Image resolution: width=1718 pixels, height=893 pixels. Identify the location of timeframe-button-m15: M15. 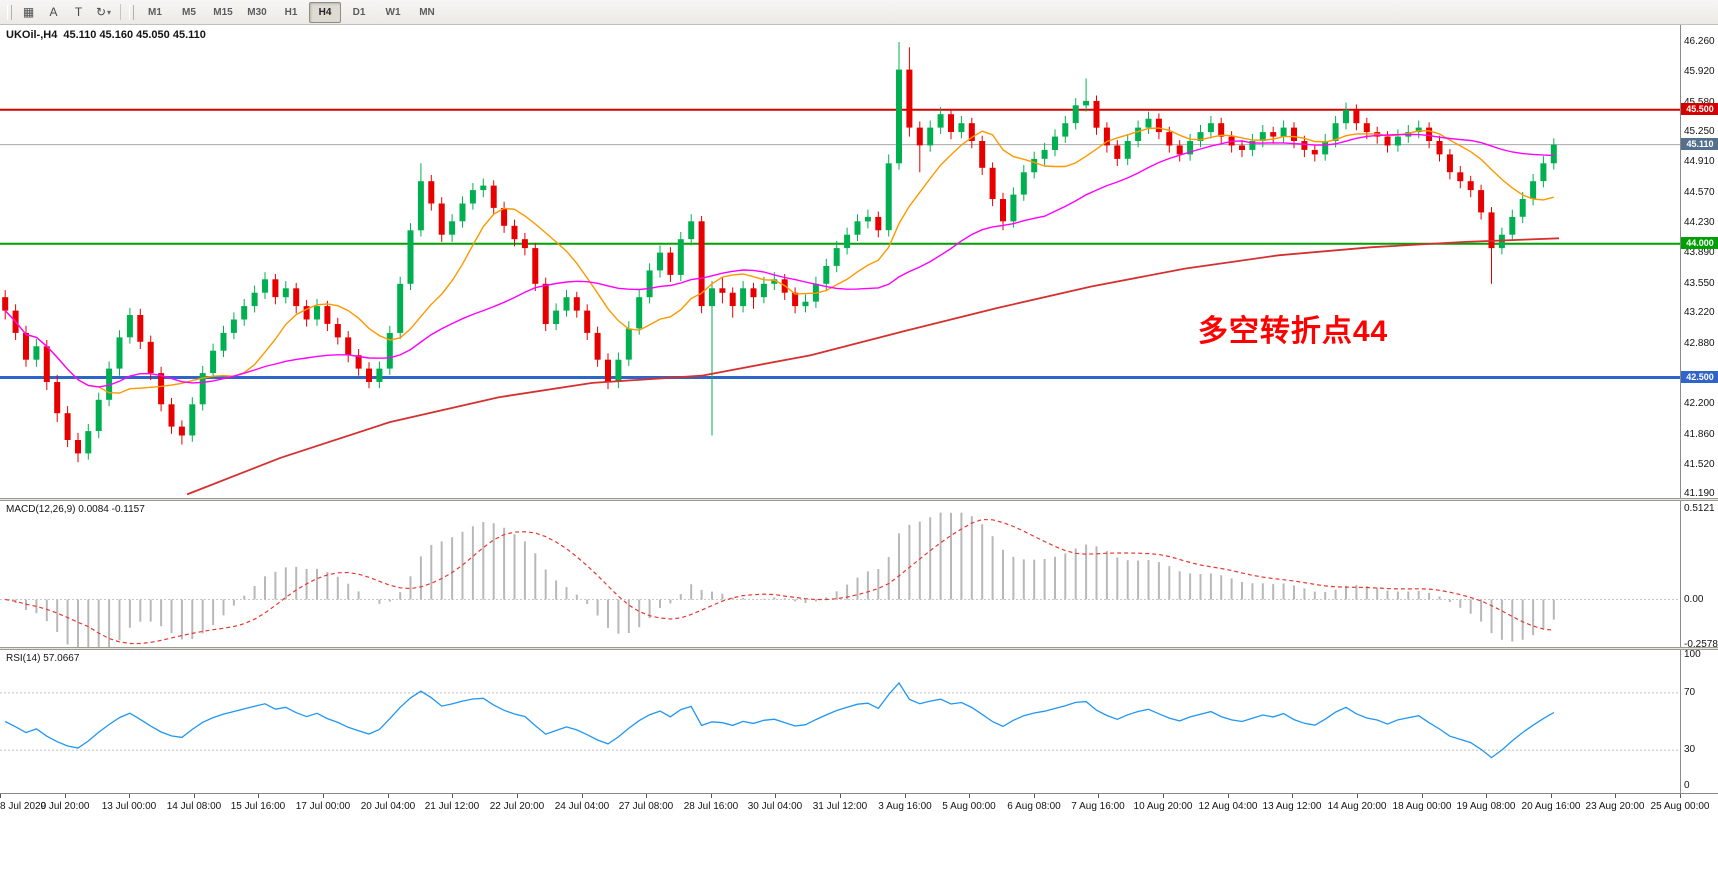
(223, 12).